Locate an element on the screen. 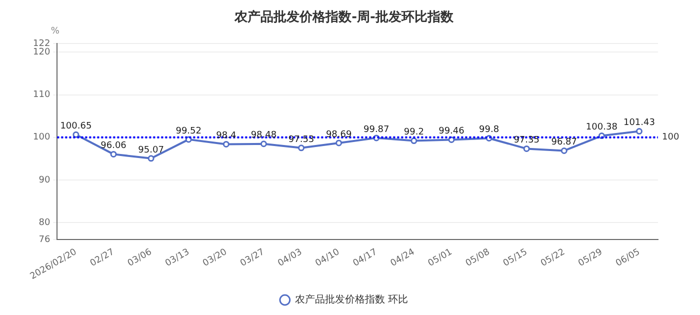  data-label: 101.43 is located at coordinates (639, 123).